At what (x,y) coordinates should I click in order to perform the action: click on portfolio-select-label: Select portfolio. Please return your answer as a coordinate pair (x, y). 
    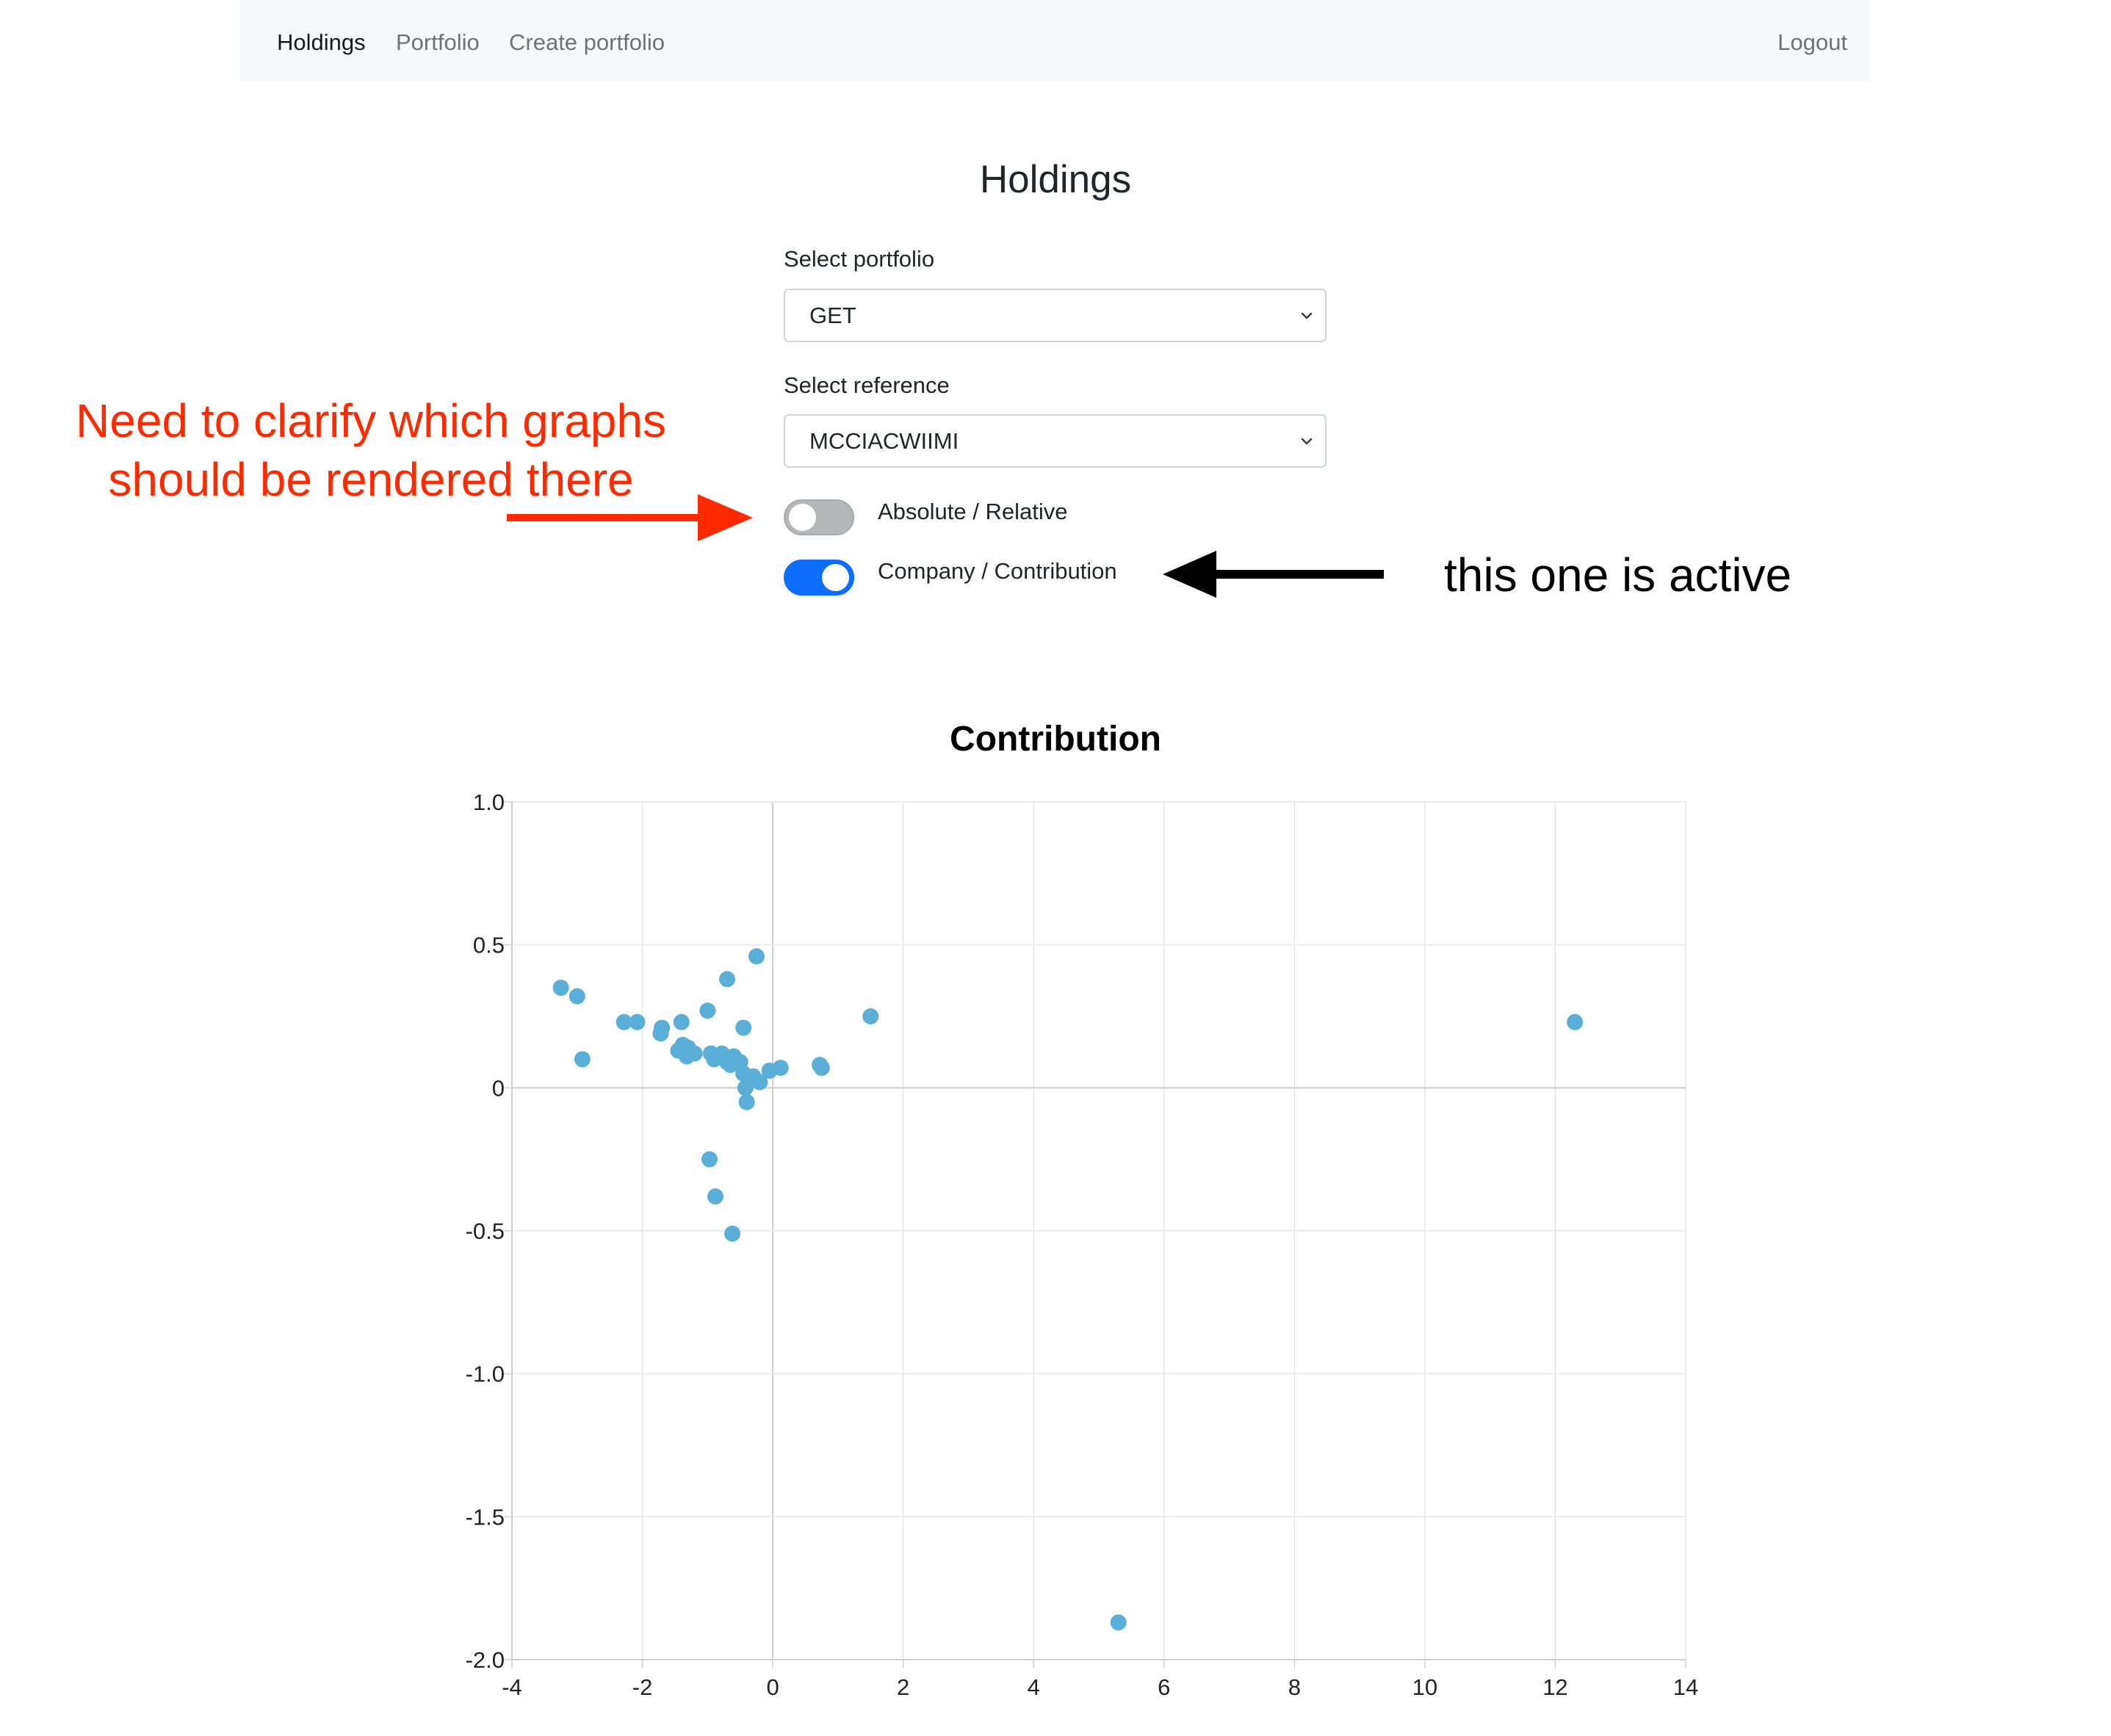
    Looking at the image, I should click on (859, 259).